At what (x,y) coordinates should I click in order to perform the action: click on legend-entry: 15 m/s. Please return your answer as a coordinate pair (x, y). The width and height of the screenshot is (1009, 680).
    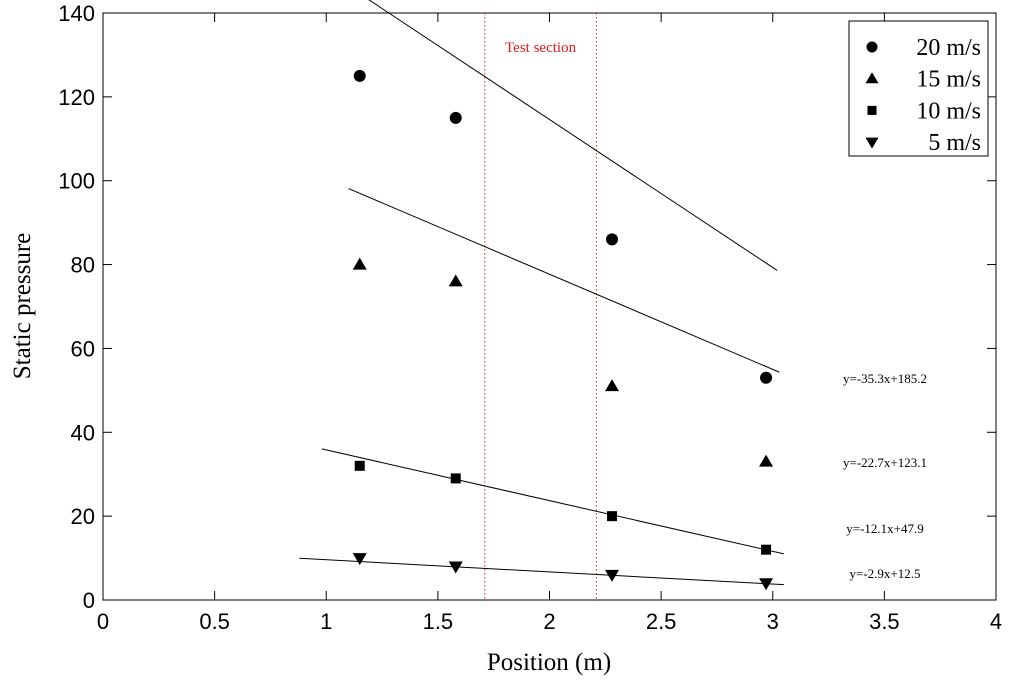
    Looking at the image, I should click on (948, 80).